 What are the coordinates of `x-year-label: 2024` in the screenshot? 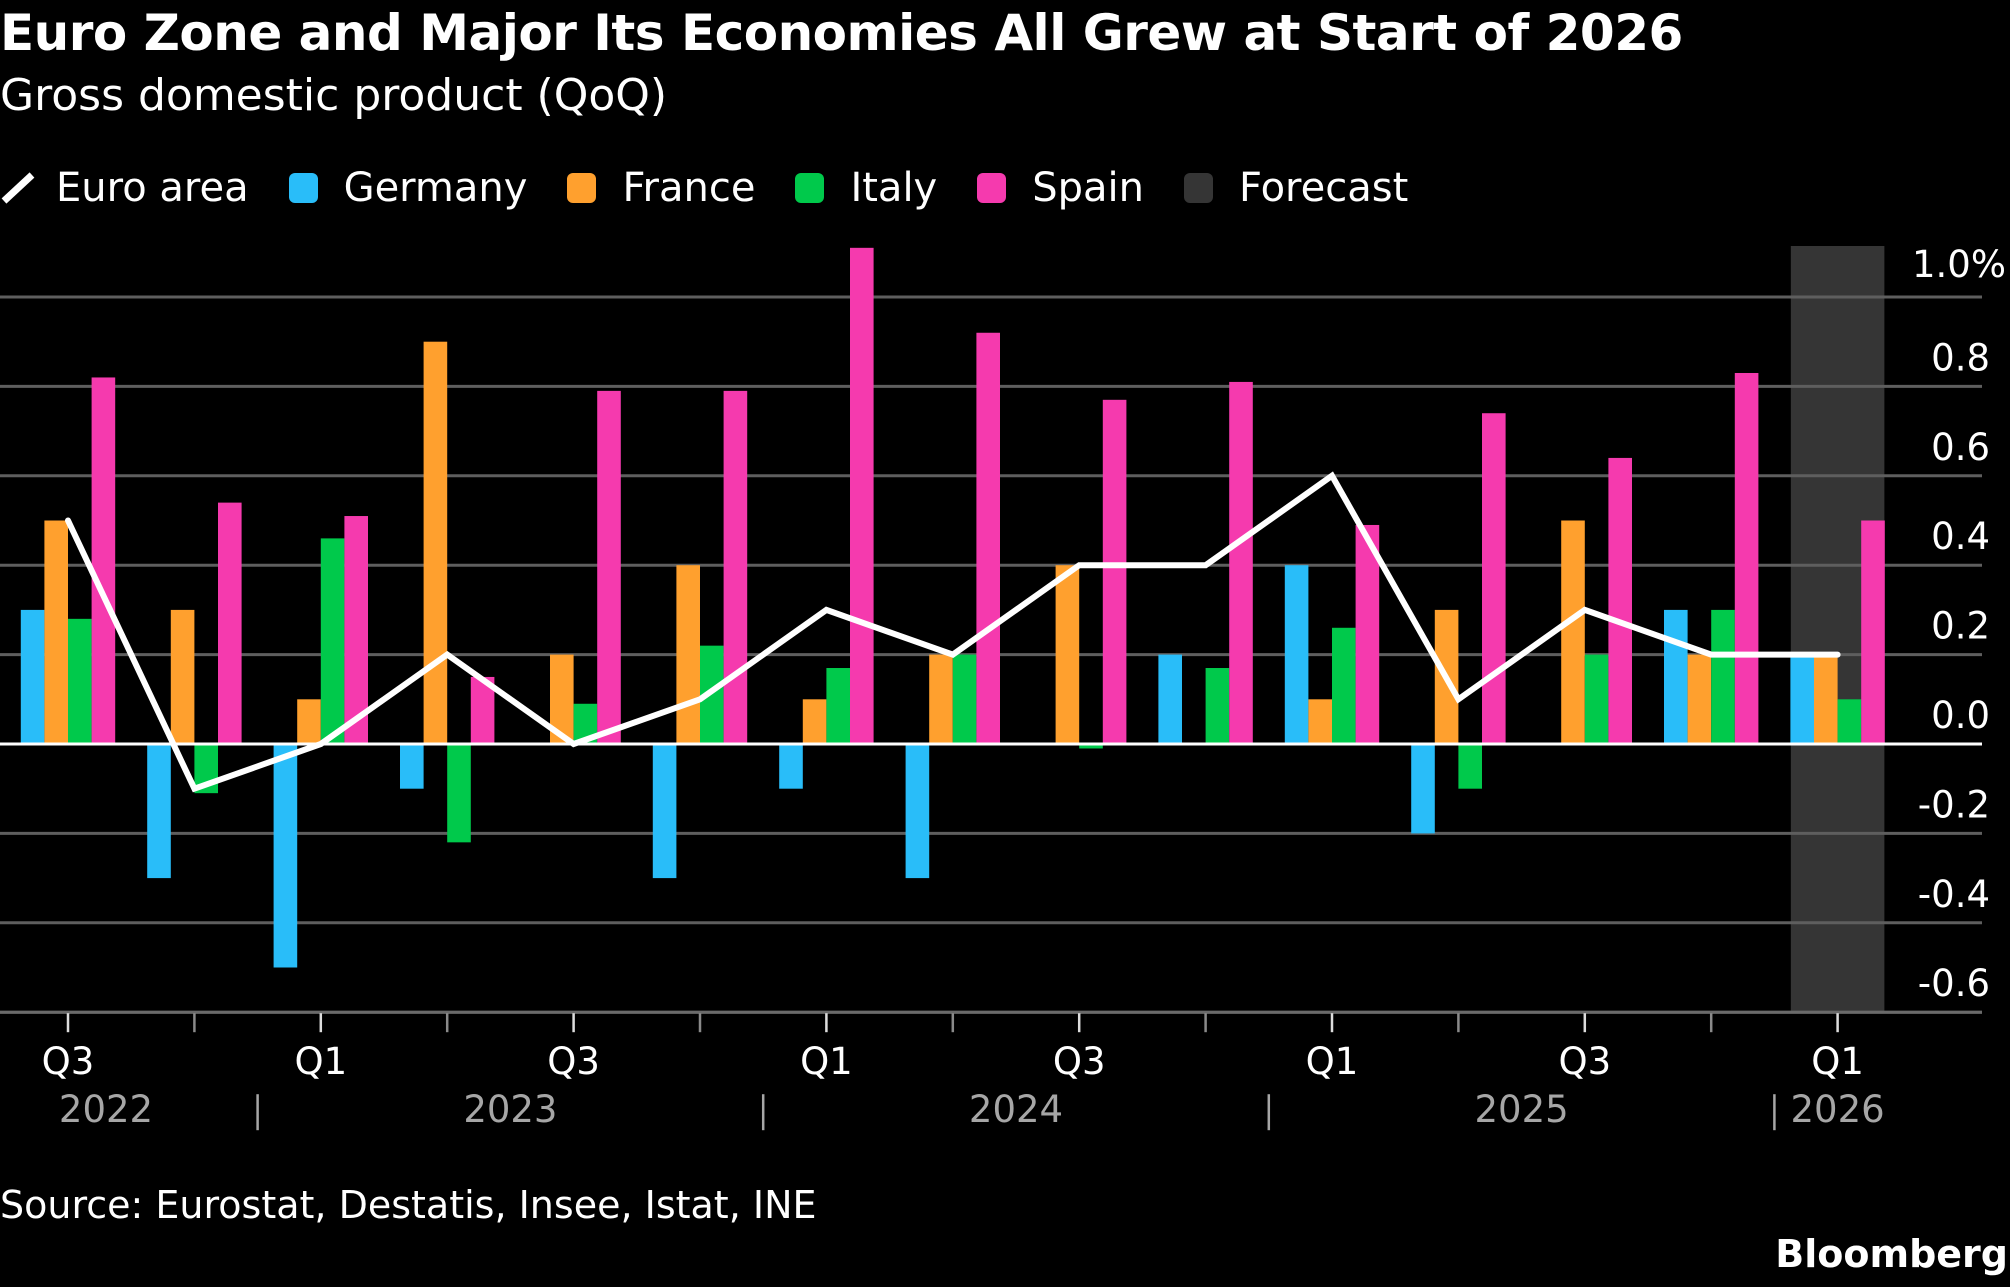 It's located at (1016, 1109).